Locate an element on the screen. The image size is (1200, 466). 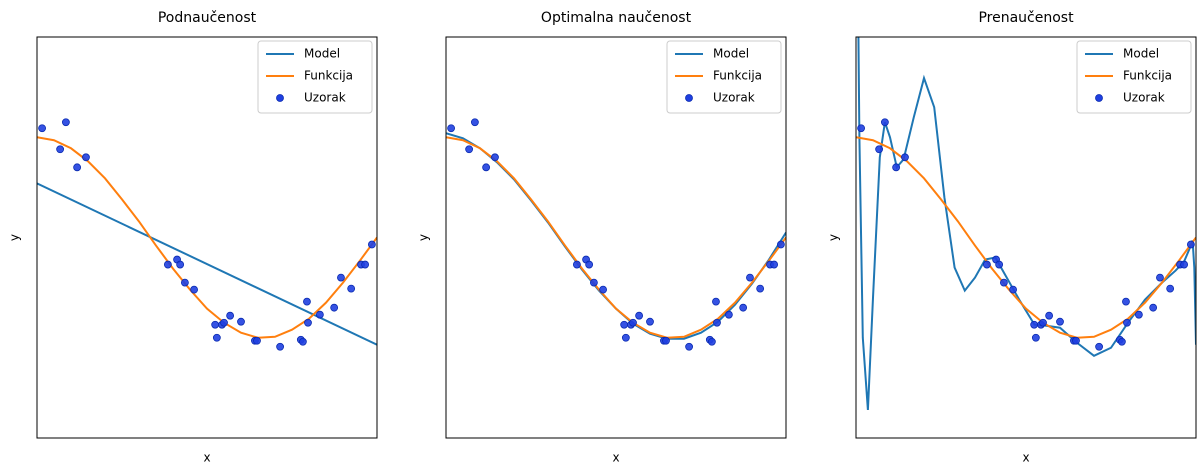
subplot-title: Prenaučenost is located at coordinates (1026, 18).